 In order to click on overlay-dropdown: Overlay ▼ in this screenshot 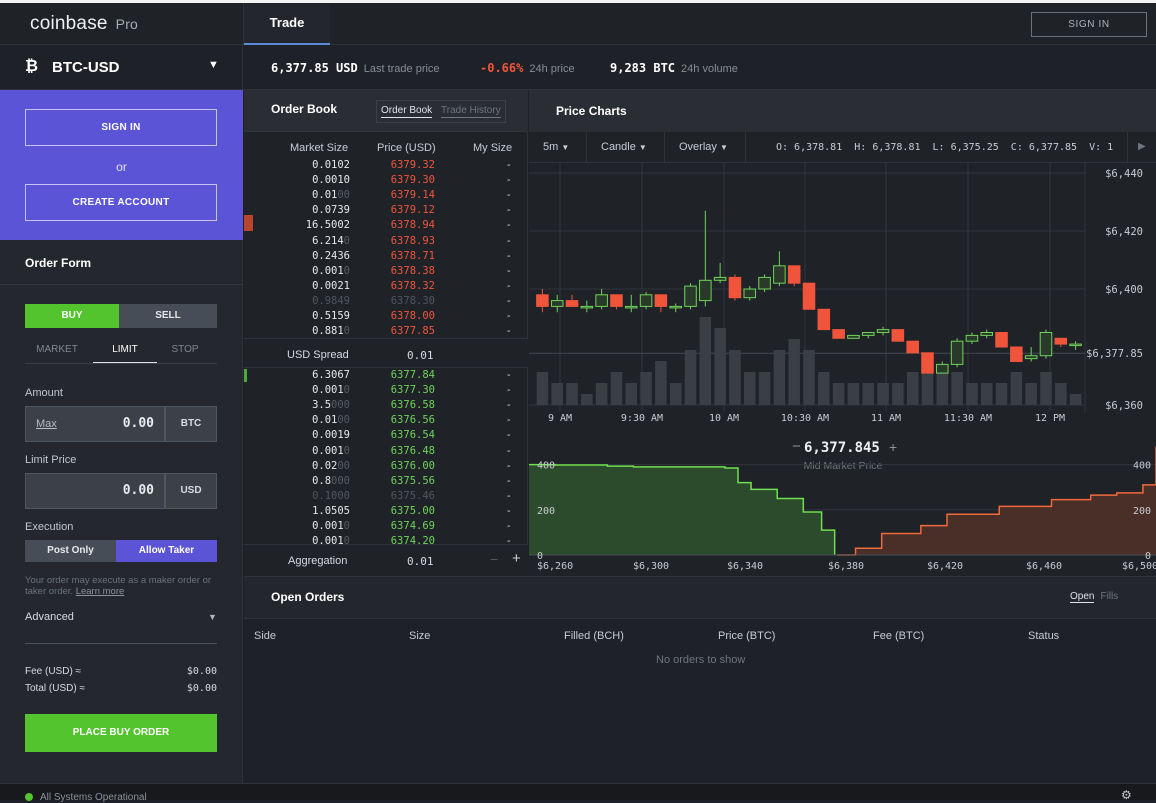, I will do `click(703, 147)`.